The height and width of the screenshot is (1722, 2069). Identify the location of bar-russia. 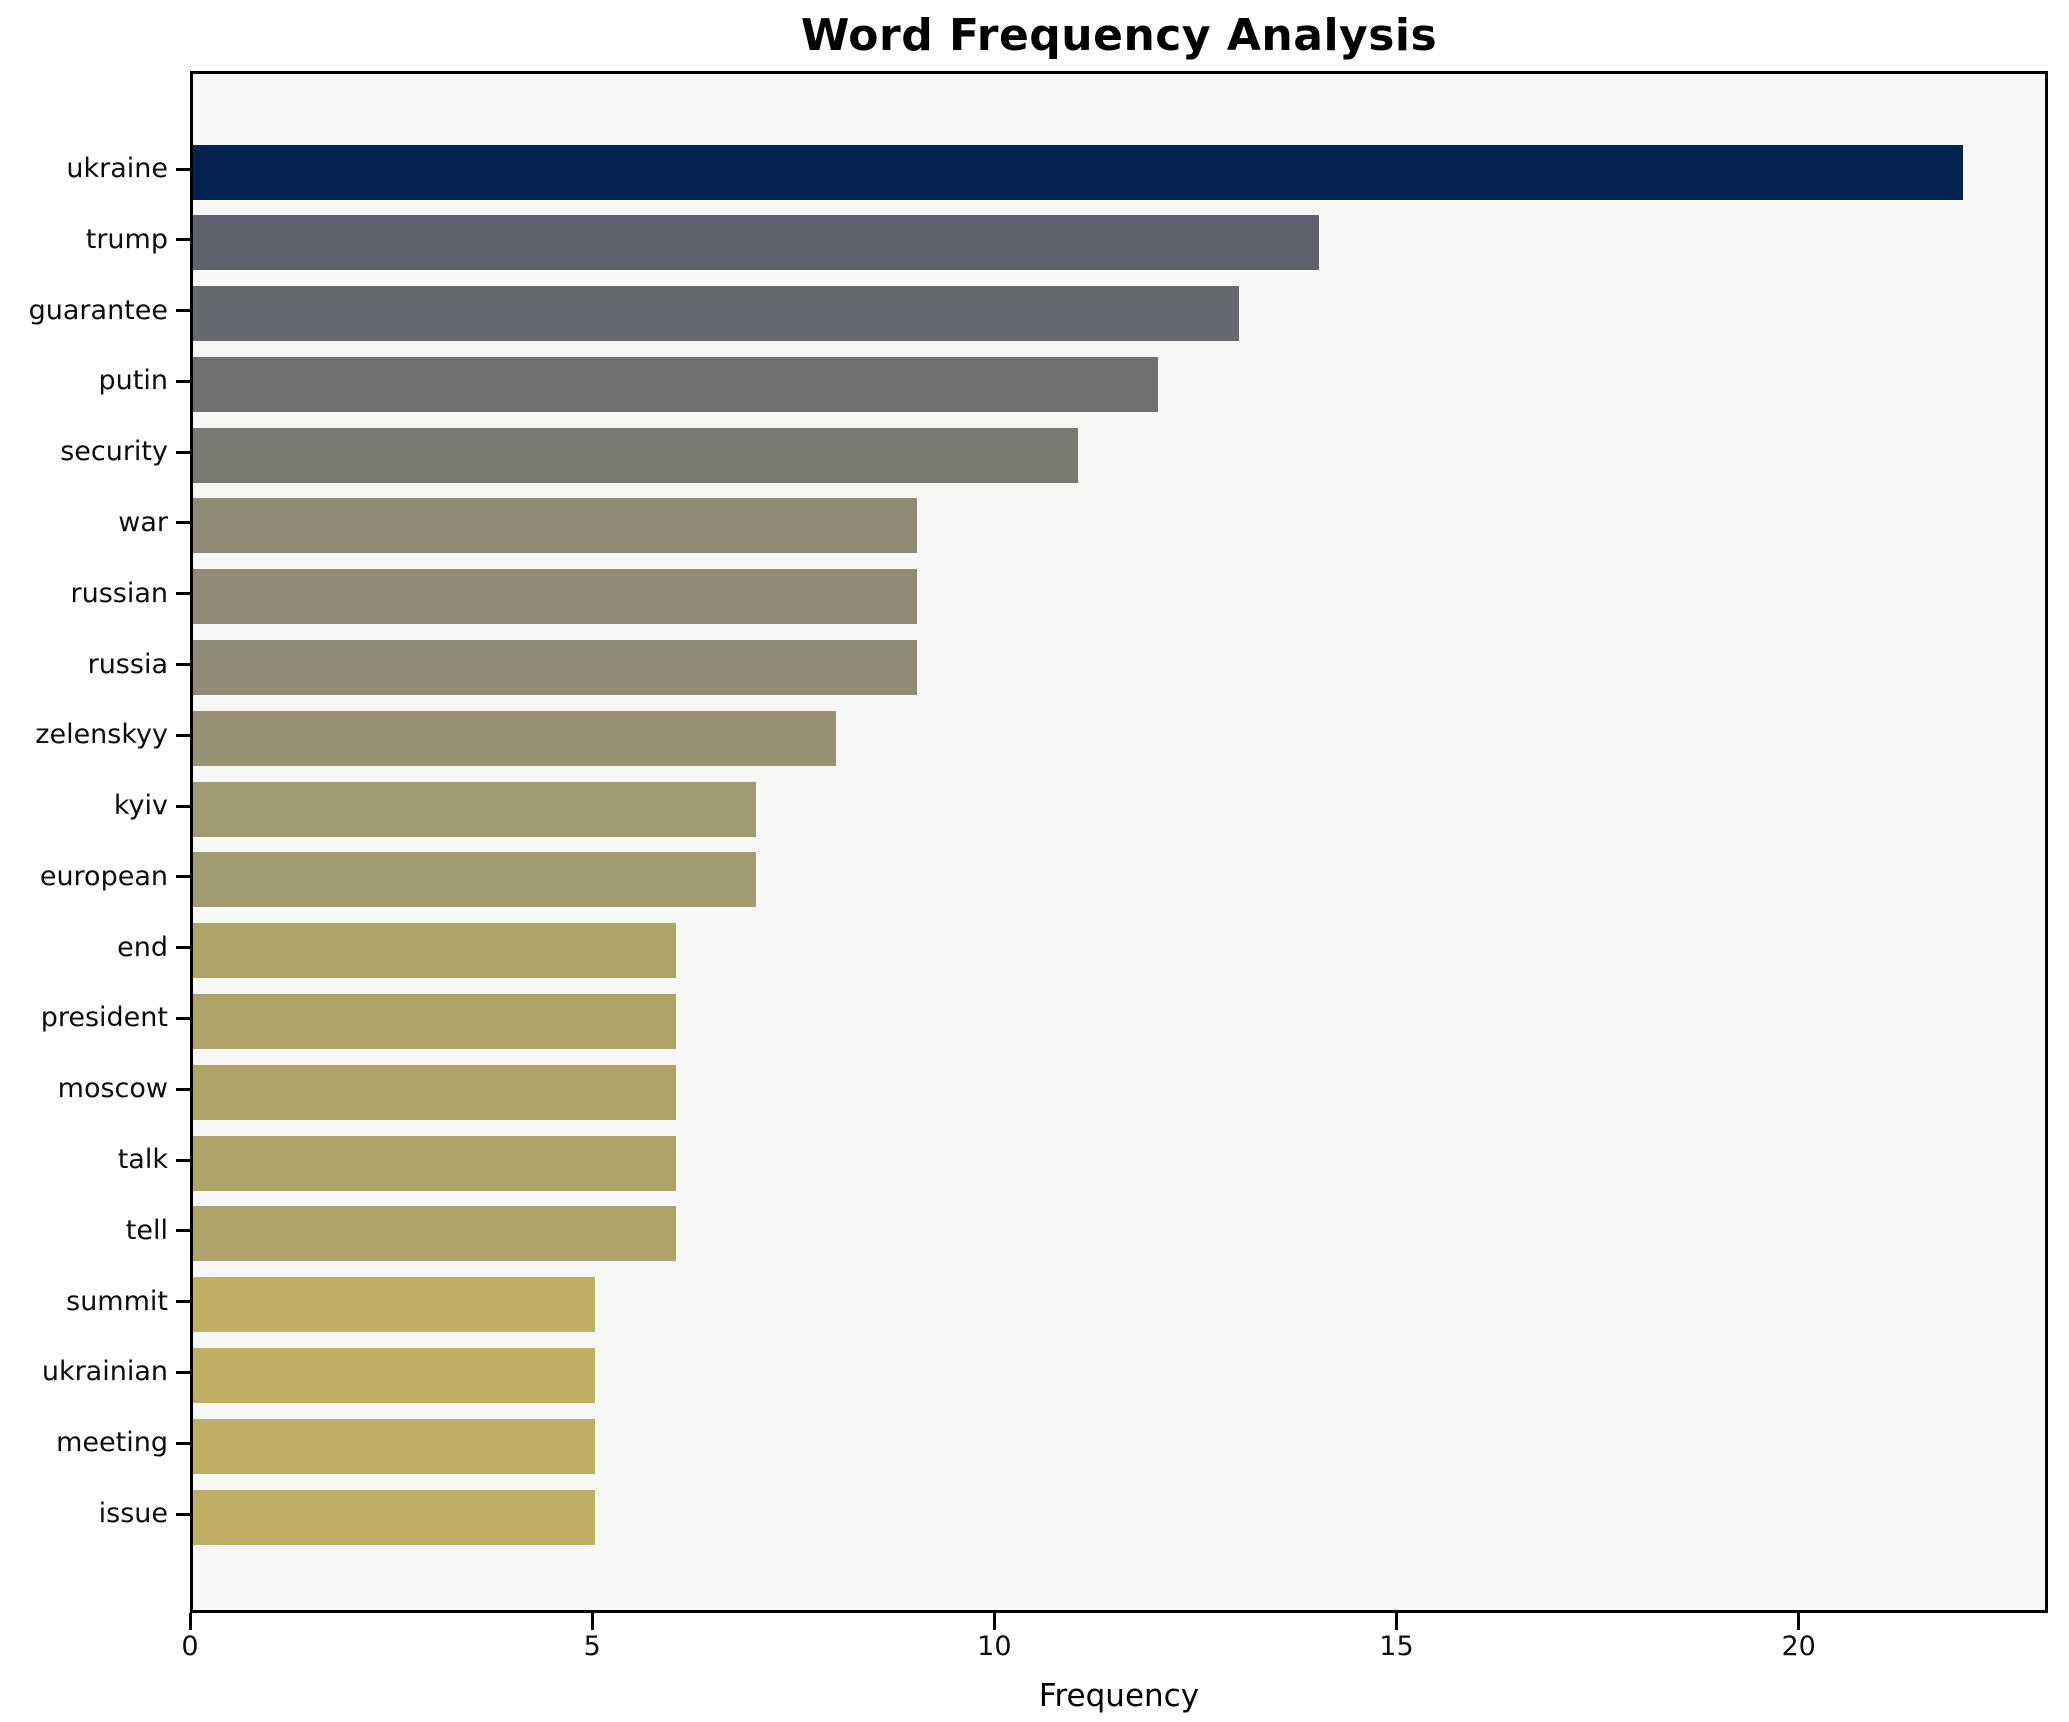
(555, 668).